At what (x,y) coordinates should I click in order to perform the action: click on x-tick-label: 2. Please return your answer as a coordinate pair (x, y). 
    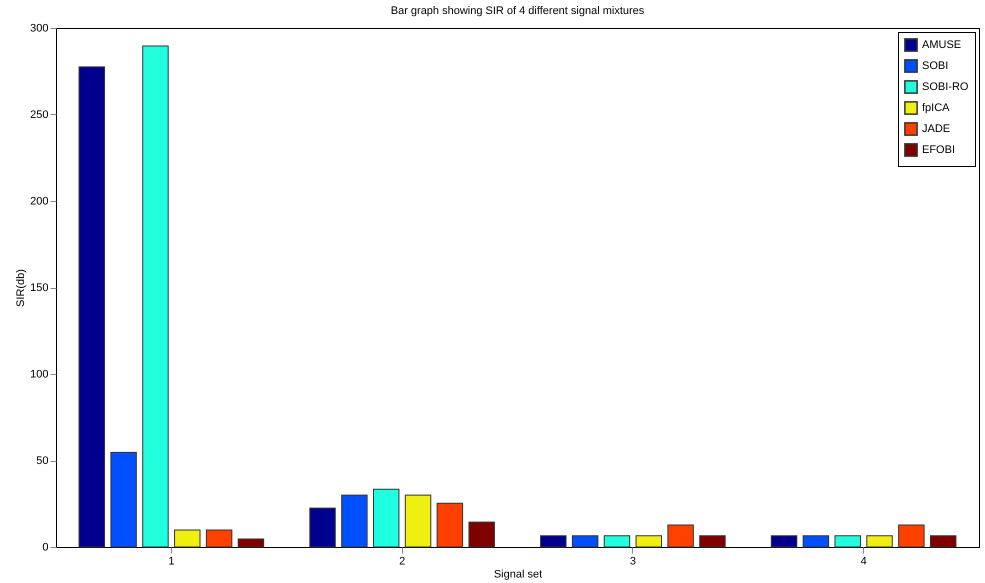
    Looking at the image, I should click on (402, 562).